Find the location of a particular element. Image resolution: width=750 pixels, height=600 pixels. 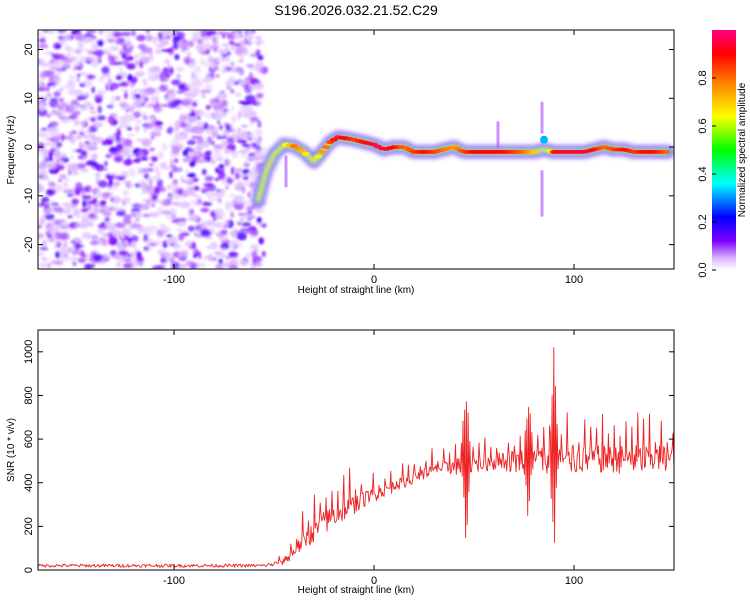

spectrogram-ytick-label: 0 is located at coordinates (29, 147).